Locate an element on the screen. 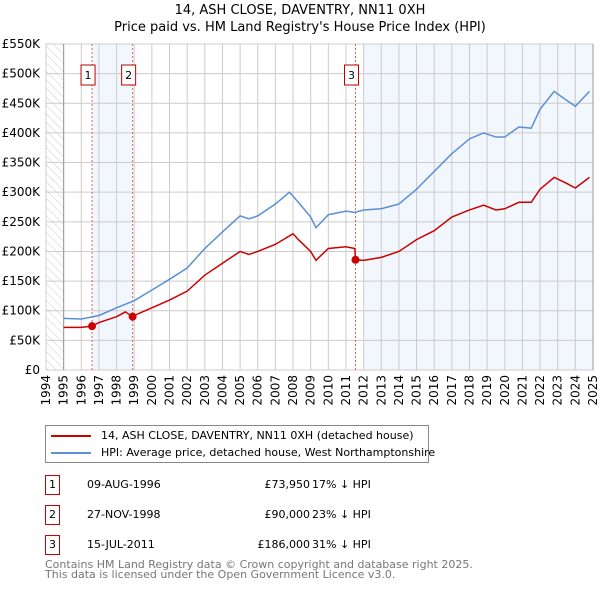  x-tick-label: 2007 is located at coordinates (275, 390).